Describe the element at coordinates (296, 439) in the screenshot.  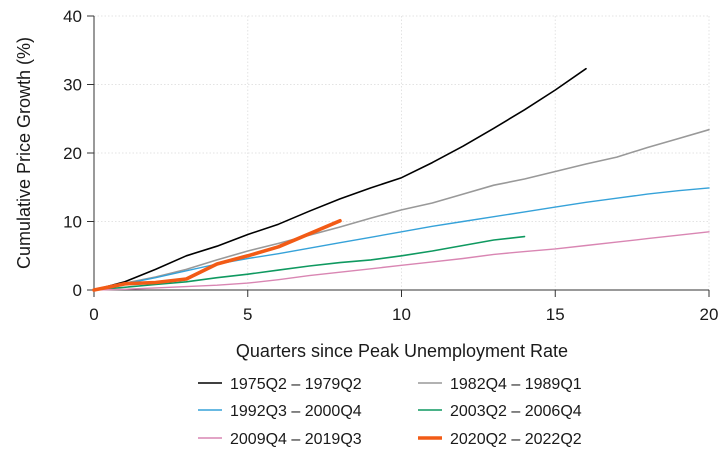
I see `legend-label-4: 2009Q4 – 2019Q3` at that location.